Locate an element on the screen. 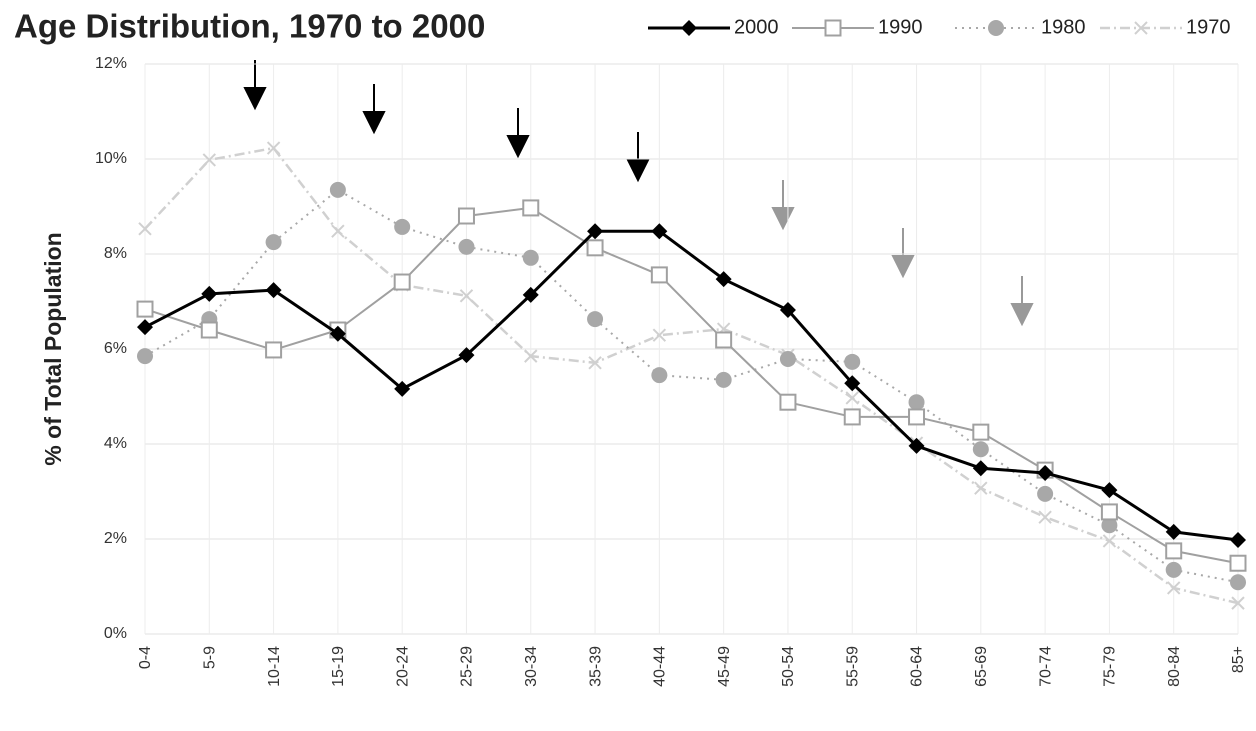 The image size is (1256, 731). x-tick-label: 70-74 is located at coordinates (1045, 666).